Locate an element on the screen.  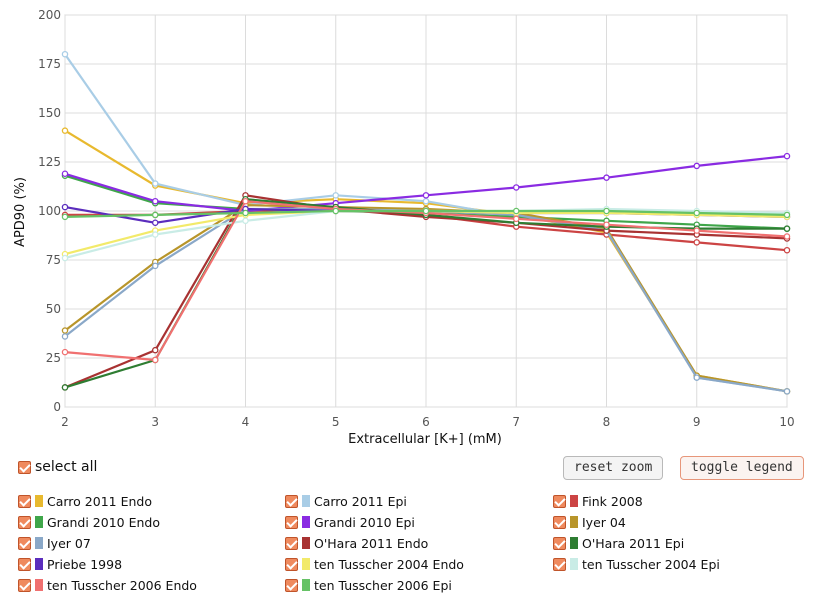
legend-label: Iyer 07 is located at coordinates (69, 543).